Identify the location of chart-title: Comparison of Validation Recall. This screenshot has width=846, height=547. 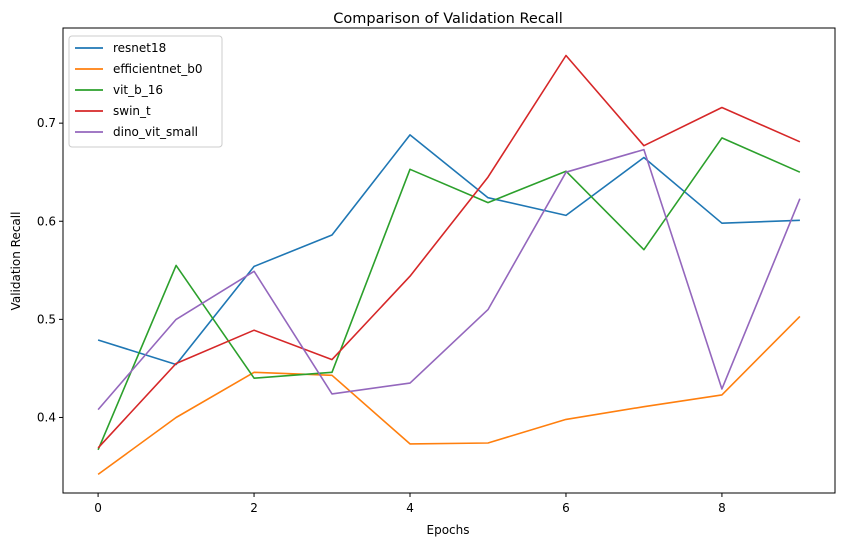
(447, 19).